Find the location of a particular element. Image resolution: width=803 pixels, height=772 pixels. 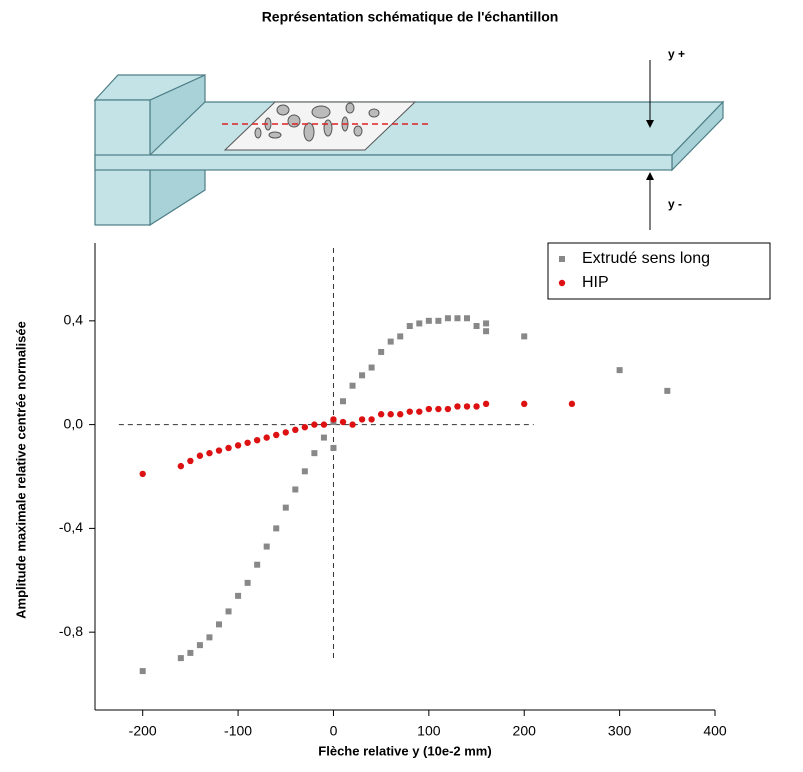

legend-label: HIP is located at coordinates (595, 282).